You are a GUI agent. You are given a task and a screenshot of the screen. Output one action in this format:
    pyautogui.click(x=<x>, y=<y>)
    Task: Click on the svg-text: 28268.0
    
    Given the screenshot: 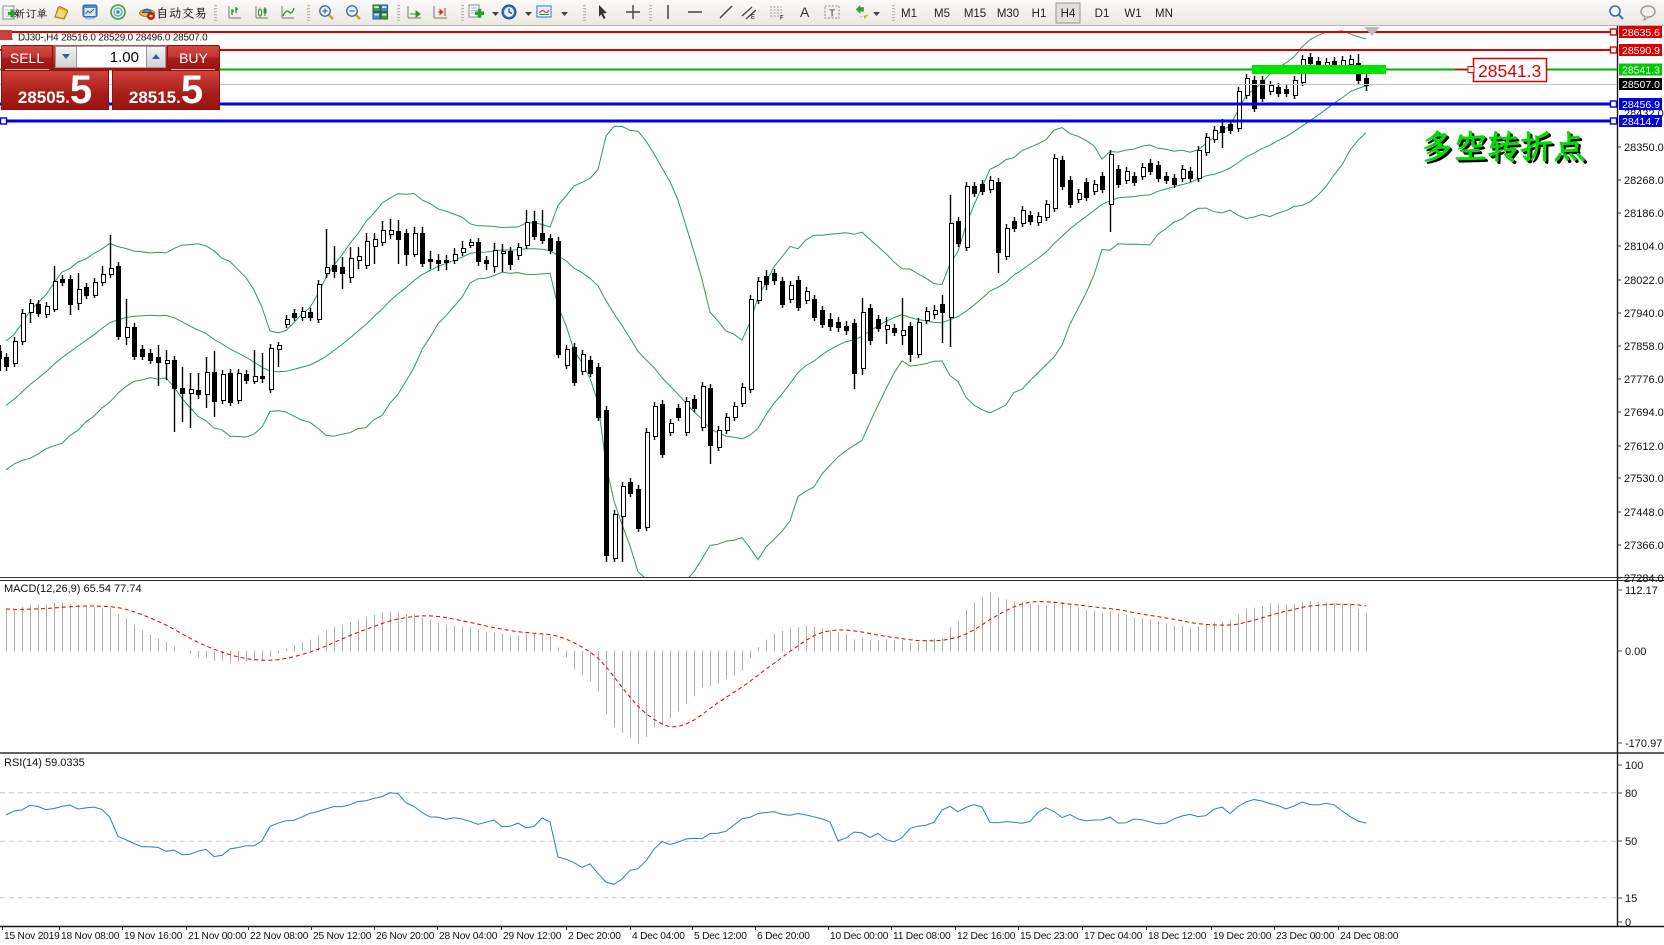 What is the action you would take?
    pyautogui.click(x=1644, y=181)
    